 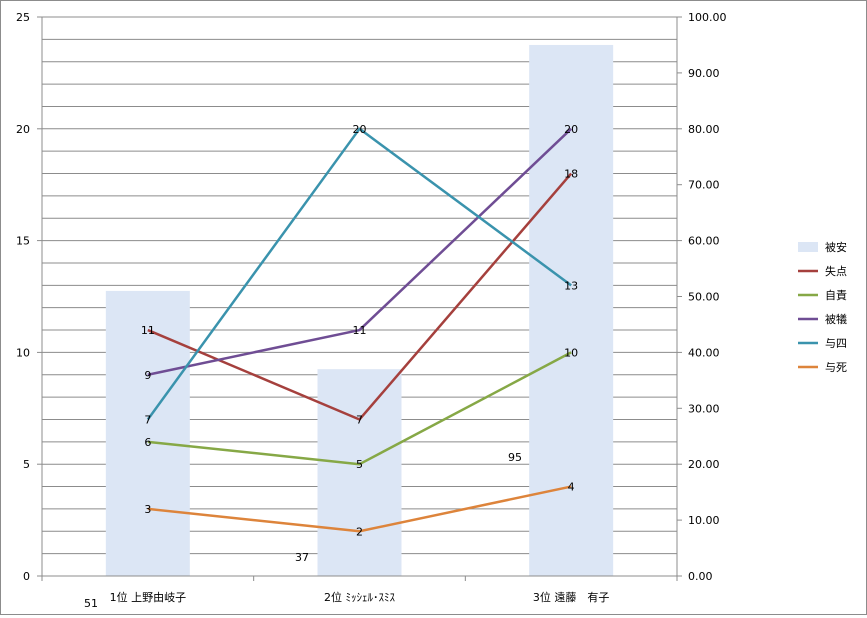 What do you see at coordinates (704, 297) in the screenshot?
I see `right-tick-label: 50.00` at bounding box center [704, 297].